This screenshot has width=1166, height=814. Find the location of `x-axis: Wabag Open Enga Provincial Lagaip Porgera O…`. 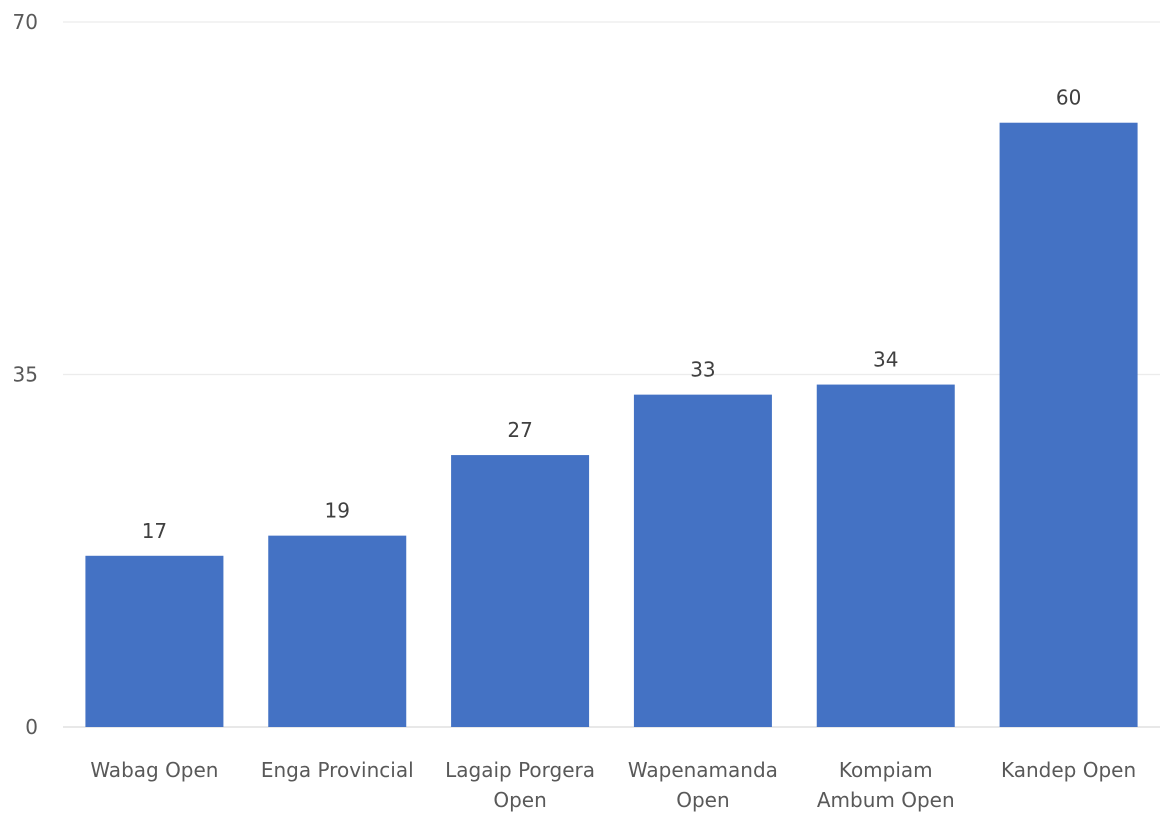

x-axis: Wabag Open Enga Provincial Lagaip Porgera O… is located at coordinates (613, 785).